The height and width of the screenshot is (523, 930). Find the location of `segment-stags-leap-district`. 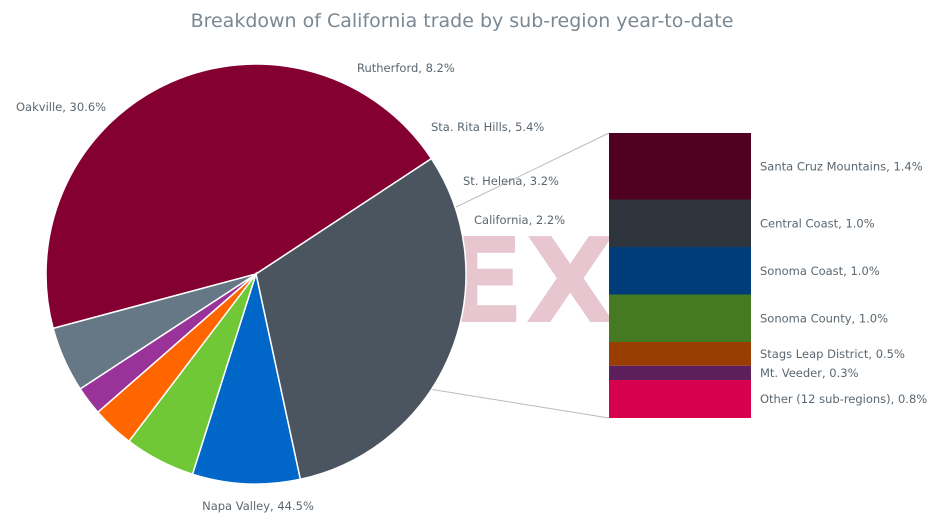

segment-stags-leap-district is located at coordinates (680, 354).